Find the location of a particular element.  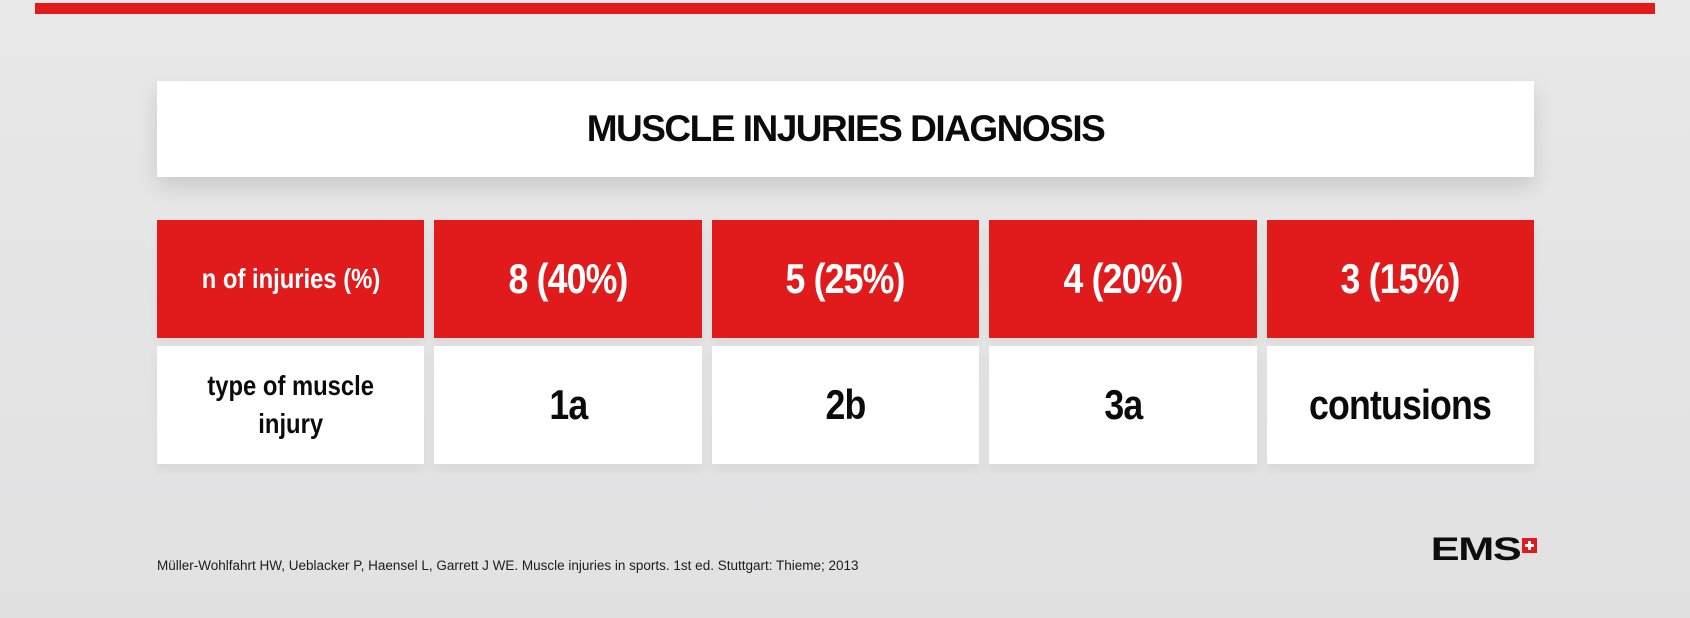

table-cell-n-3a: 4 (20%) is located at coordinates (1123, 279).